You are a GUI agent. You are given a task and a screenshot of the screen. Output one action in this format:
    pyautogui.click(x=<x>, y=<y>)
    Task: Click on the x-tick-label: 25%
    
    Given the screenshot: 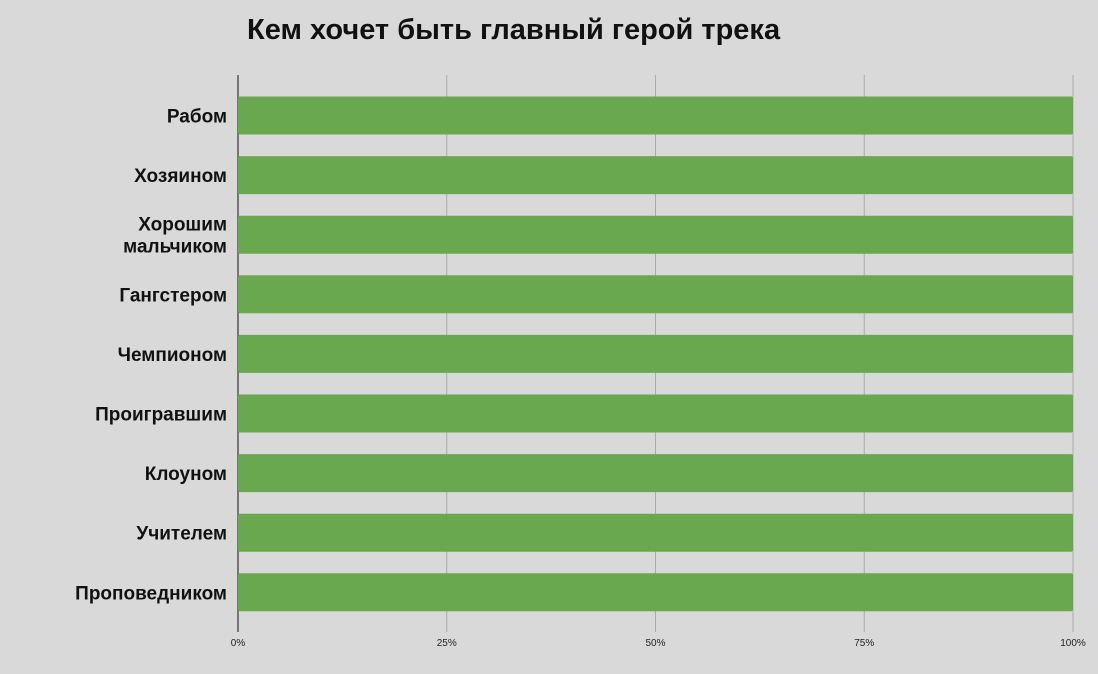 What is the action you would take?
    pyautogui.click(x=447, y=643)
    